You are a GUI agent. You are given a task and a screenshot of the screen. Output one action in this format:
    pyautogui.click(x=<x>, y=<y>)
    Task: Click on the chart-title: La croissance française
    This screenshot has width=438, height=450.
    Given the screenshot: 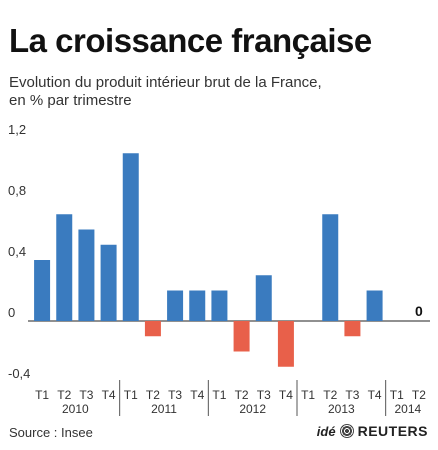 What is the action you would take?
    pyautogui.click(x=190, y=40)
    